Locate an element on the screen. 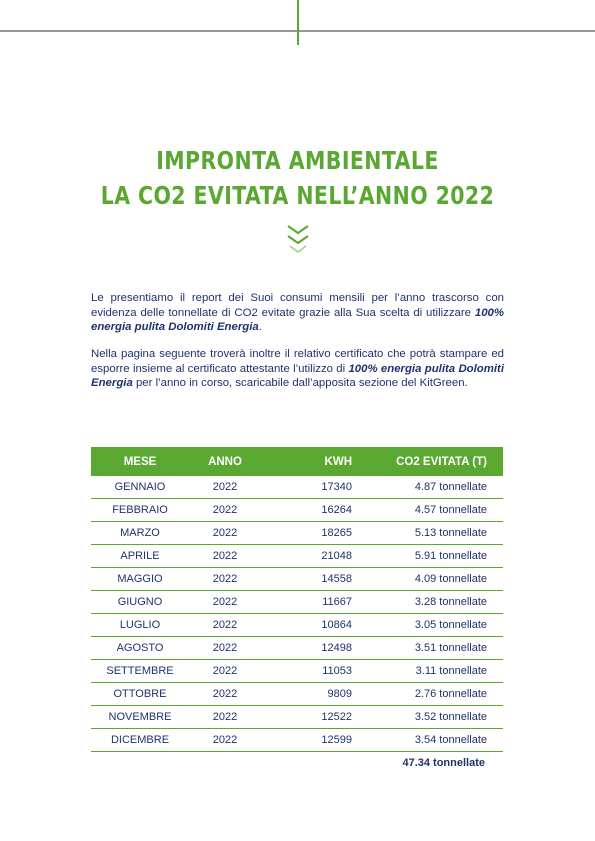 This screenshot has height=841, width=595. table-cell: 4.57 tonnellate is located at coordinates (429, 510).